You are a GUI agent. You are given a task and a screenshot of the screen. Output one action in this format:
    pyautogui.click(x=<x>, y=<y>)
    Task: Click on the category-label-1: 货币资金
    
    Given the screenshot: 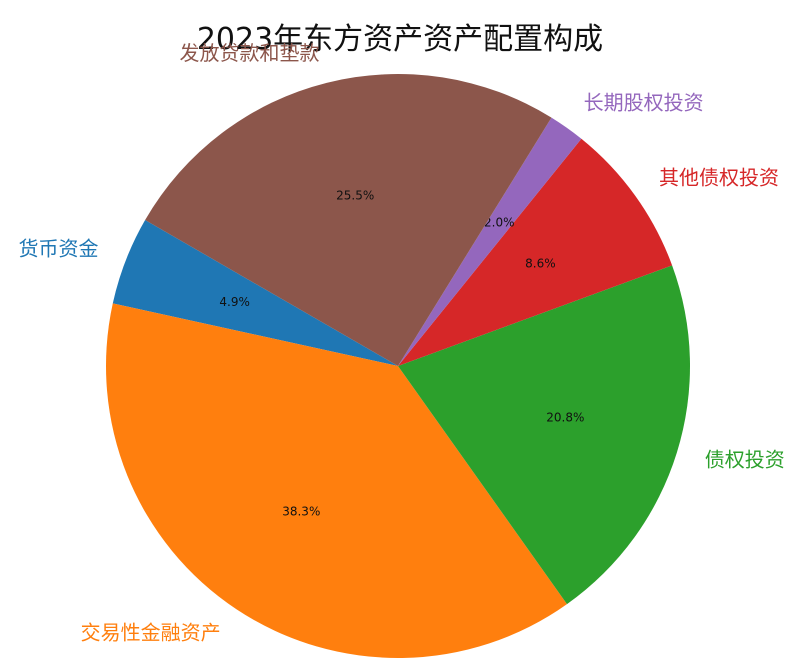 What is the action you would take?
    pyautogui.click(x=59, y=248)
    